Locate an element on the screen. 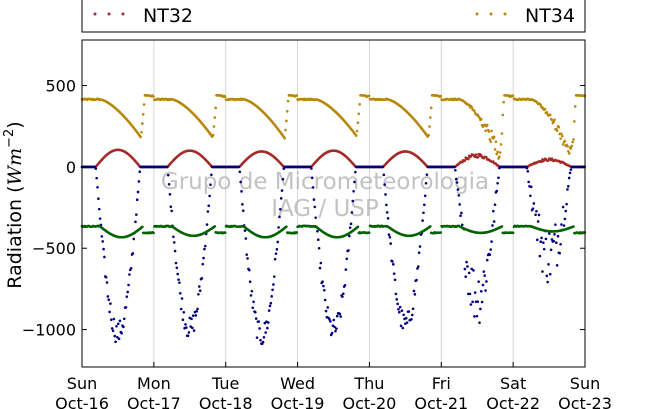 This screenshot has width=650, height=409. x-tick-day-3: Wed is located at coordinates (297, 383).